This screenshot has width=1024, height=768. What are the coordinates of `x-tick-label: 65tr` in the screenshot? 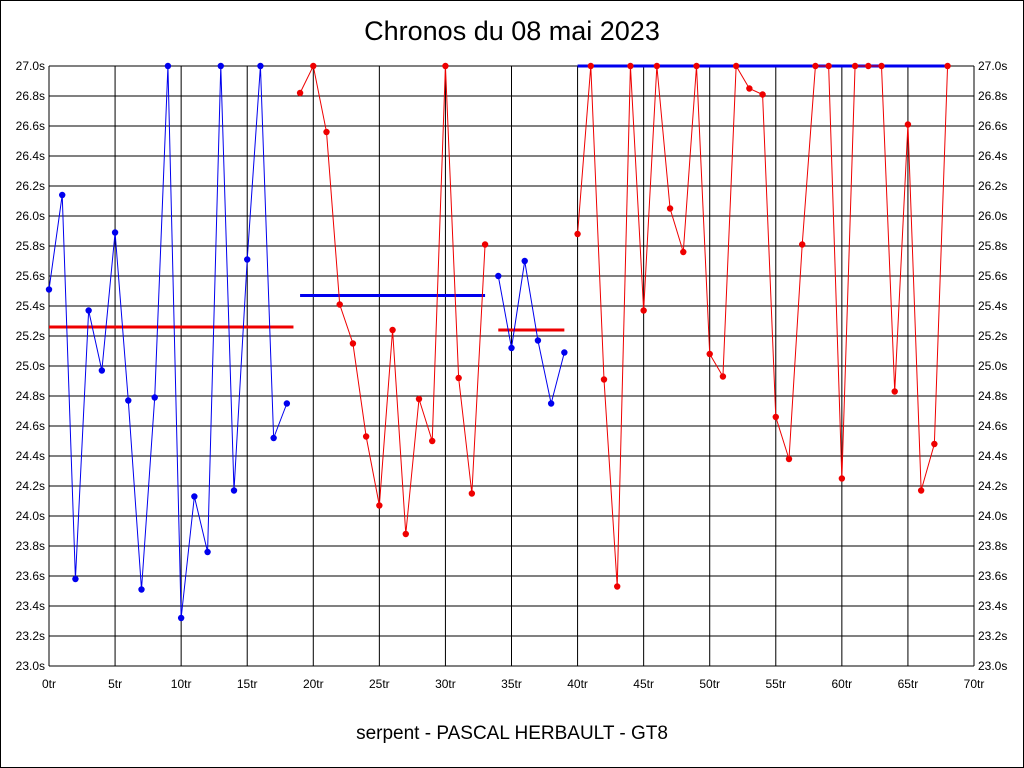 It's located at (908, 684).